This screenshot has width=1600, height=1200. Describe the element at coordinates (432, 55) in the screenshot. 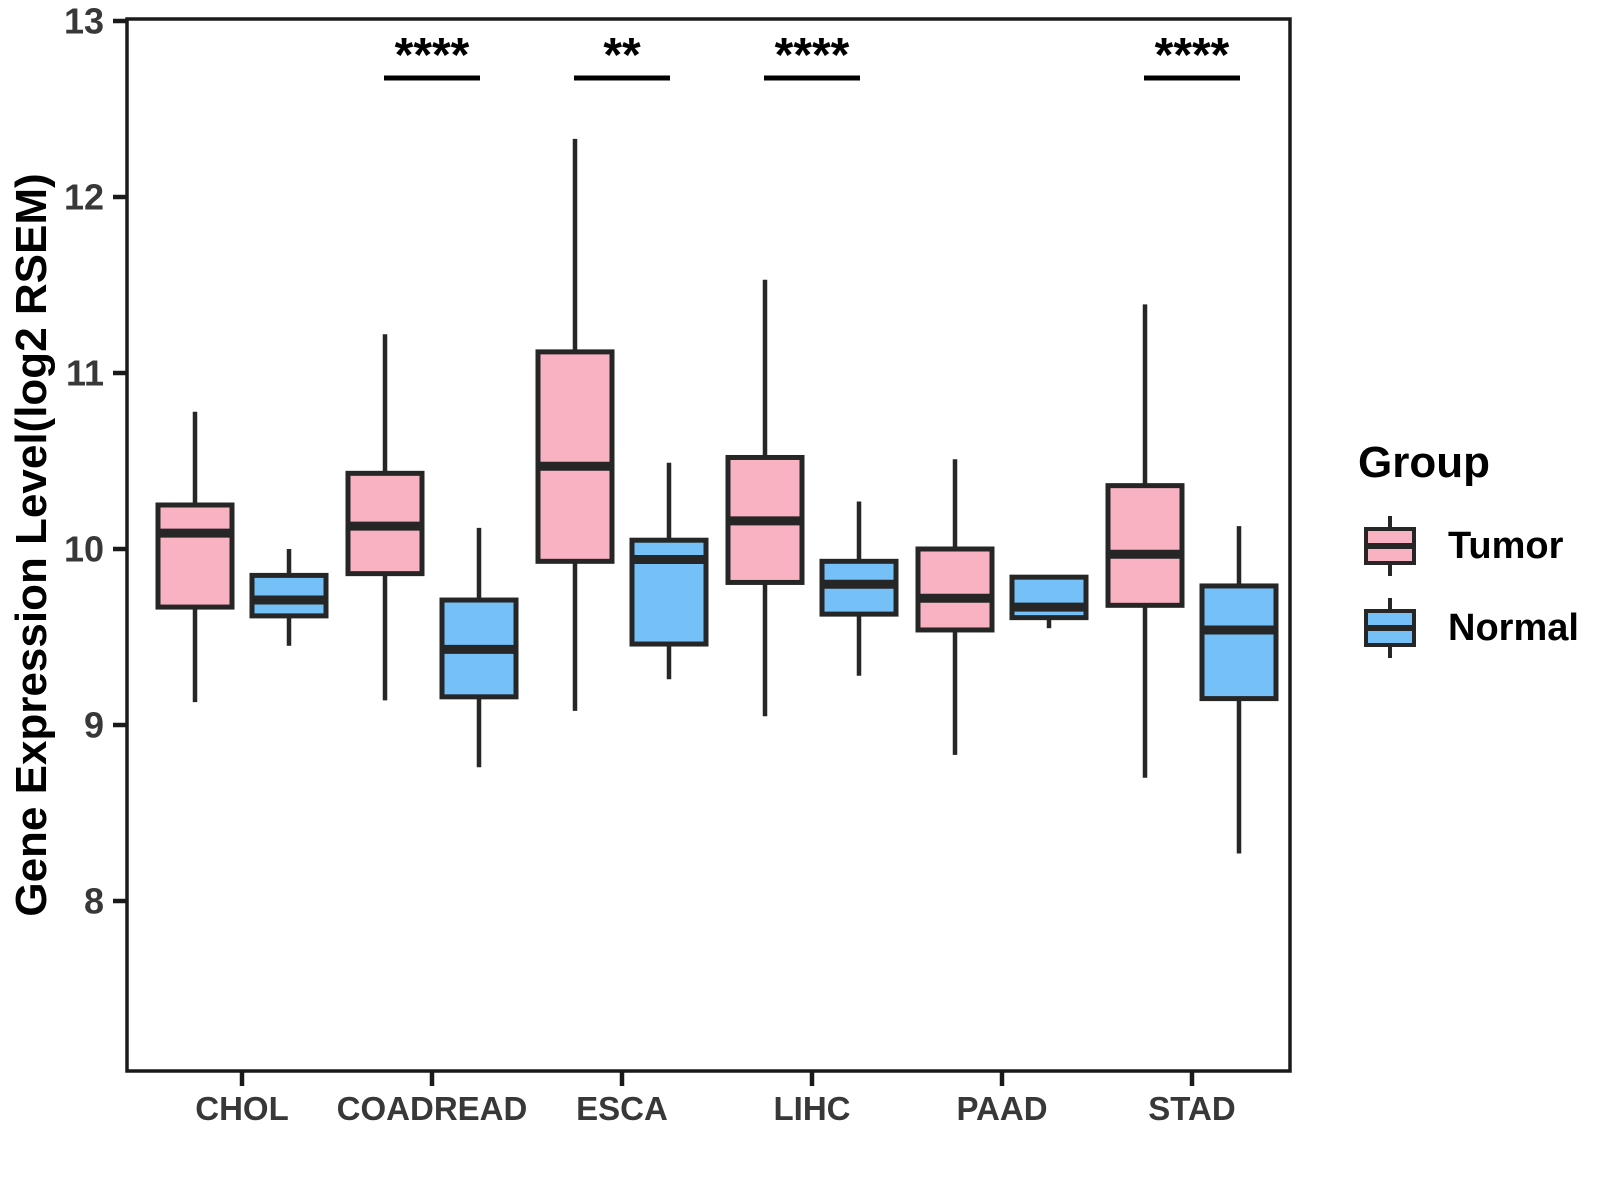

I see `significance-stars-COADREAD: ****` at that location.